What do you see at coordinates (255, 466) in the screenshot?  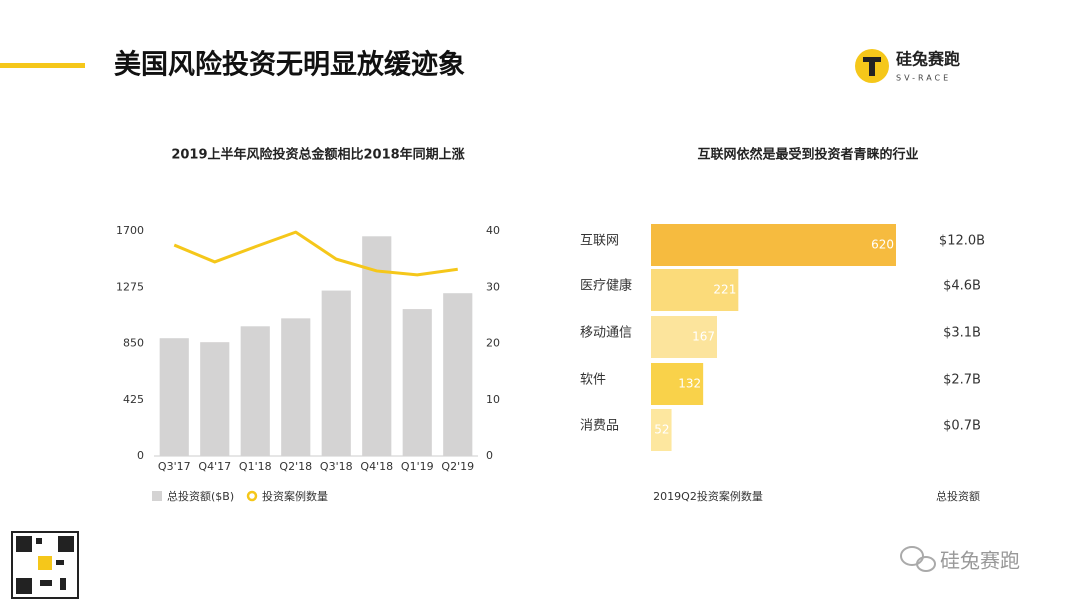 I see `x-tick-label: Q1'18` at bounding box center [255, 466].